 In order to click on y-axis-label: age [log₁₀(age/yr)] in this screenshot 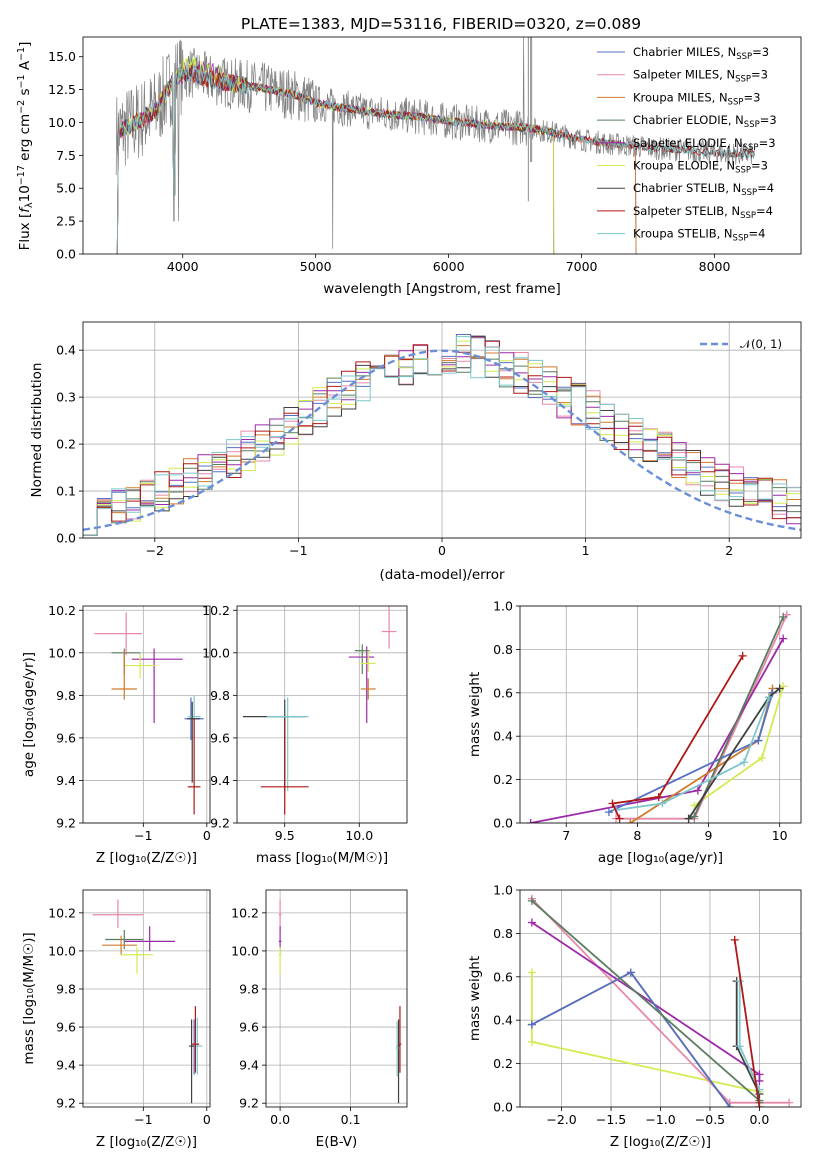, I will do `click(29, 714)`.